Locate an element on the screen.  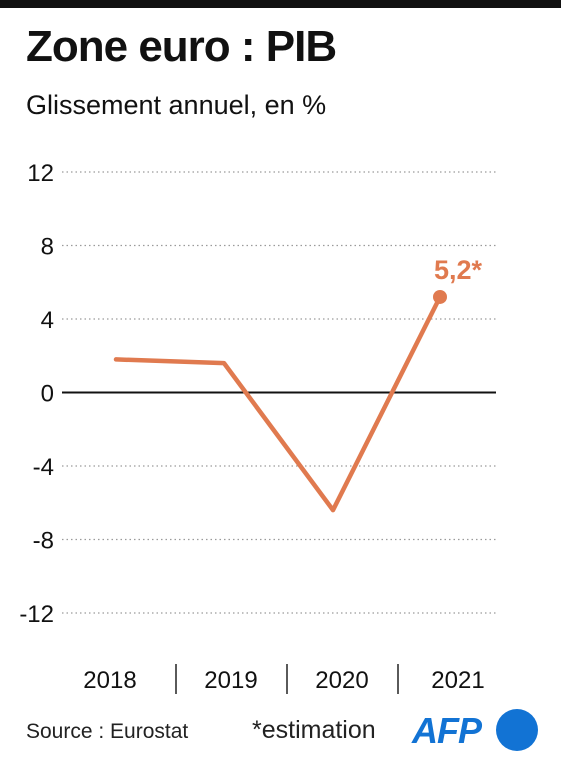
y-tick-label: 12 is located at coordinates (40, 173).